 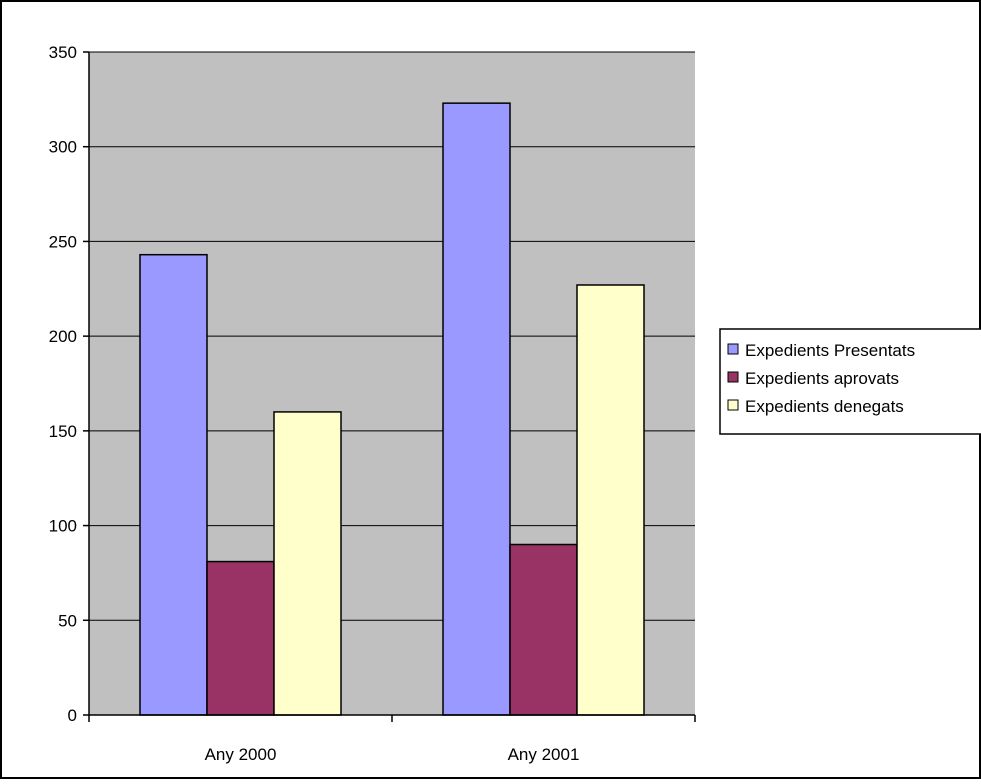 I want to click on legend-box, so click(x=850, y=381).